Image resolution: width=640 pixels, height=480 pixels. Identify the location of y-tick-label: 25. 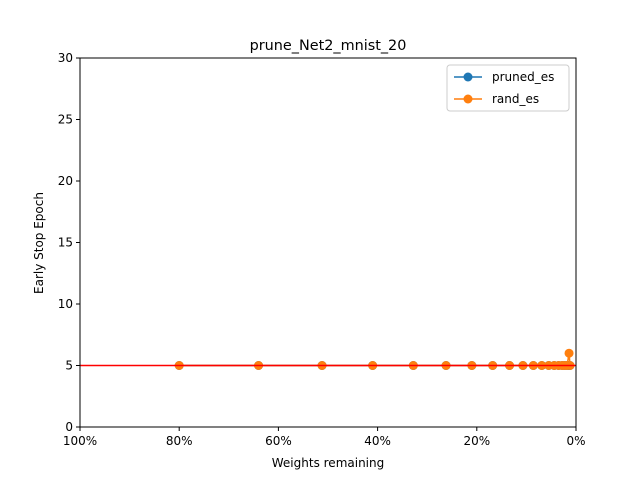
(65, 120).